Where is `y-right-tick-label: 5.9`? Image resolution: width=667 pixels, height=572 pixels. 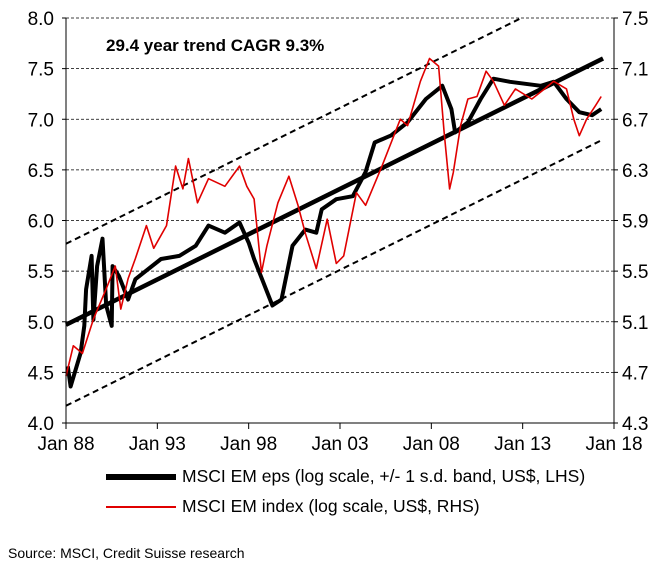
y-right-tick-label: 5.9 is located at coordinates (635, 222).